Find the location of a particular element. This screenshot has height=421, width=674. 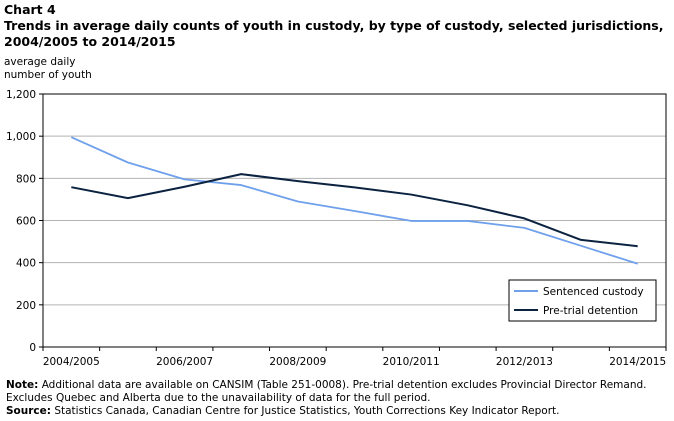

x-tick-label: 2010/2011 is located at coordinates (411, 362).